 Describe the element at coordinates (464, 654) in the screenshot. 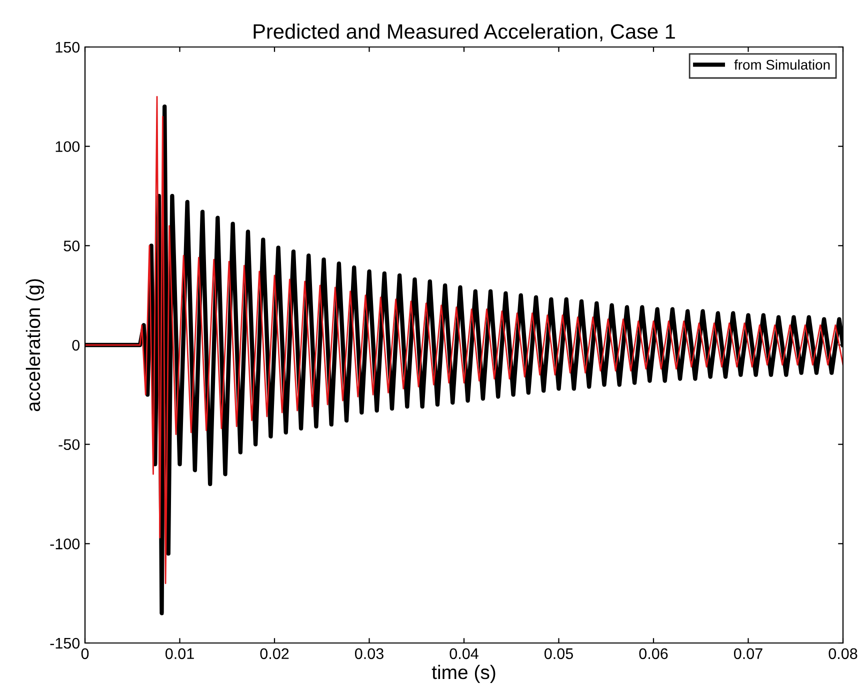

I see `x-tick-label: 0.04` at that location.